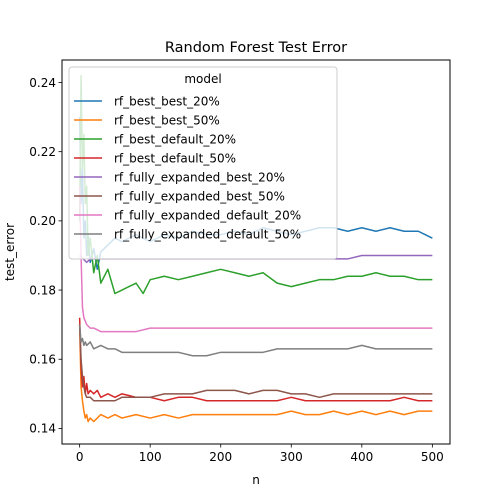  I want to click on x-tick-label: 0, so click(80, 457).